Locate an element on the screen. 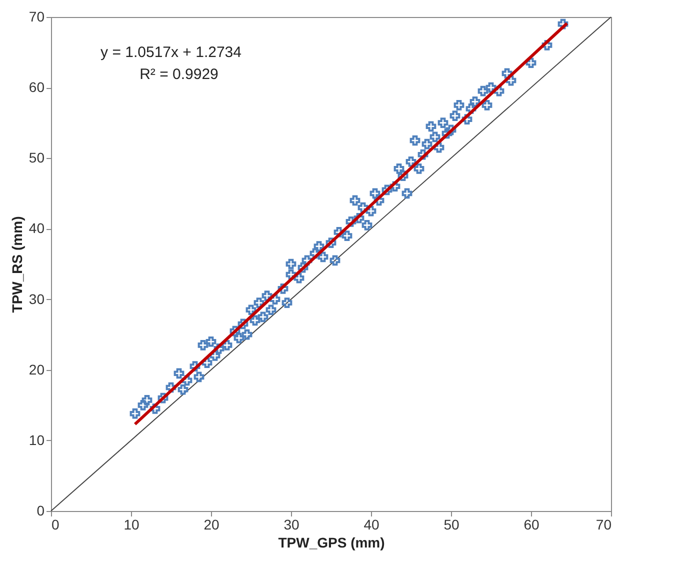 The height and width of the screenshot is (576, 679). x-tick-label: 70 is located at coordinates (604, 524).